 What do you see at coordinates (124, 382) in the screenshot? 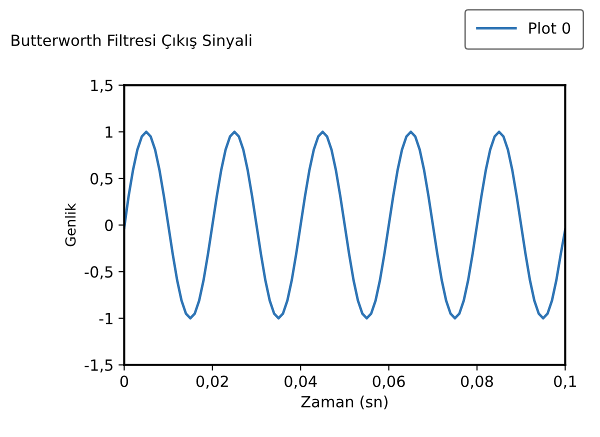
I see `x-tick-label: 0` at bounding box center [124, 382].